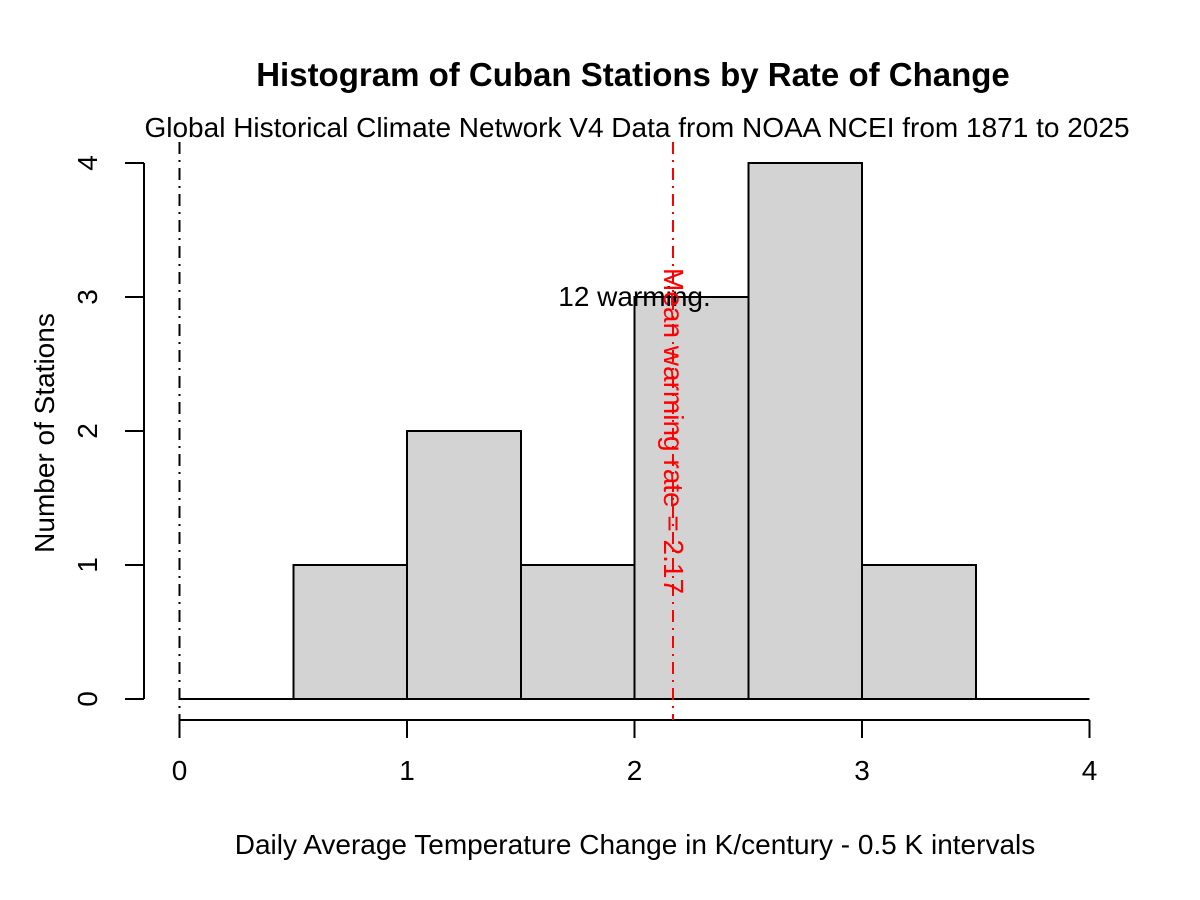 This screenshot has width=1200, height=900. Describe the element at coordinates (179, 770) in the screenshot. I see `x-tick-label: 0` at that location.